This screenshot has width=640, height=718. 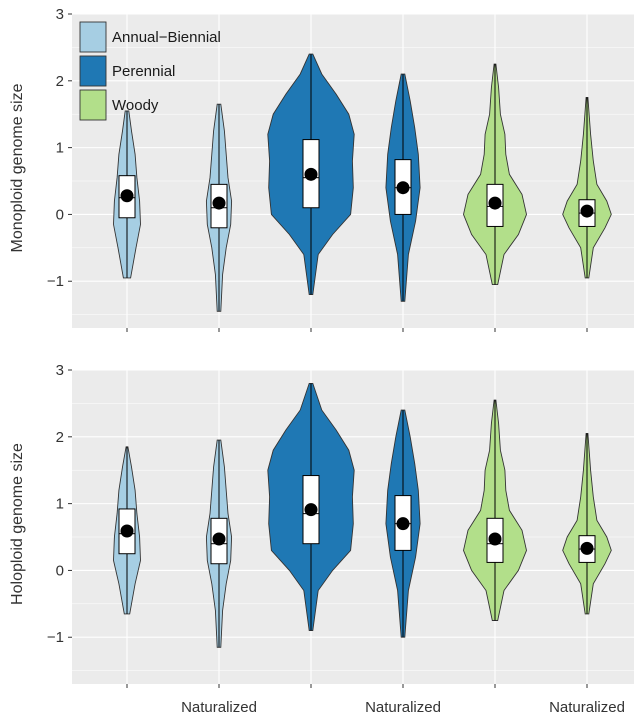 I want to click on legend-label-2: Woody, so click(x=135, y=105).